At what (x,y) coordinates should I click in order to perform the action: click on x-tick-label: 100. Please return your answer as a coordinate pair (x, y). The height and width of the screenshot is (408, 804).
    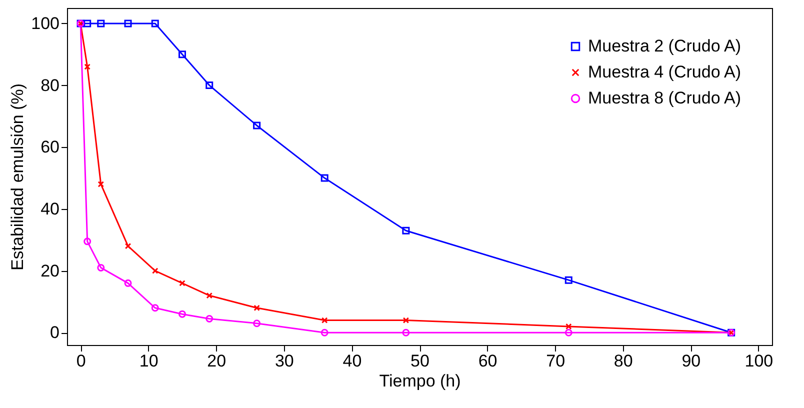
    Looking at the image, I should click on (759, 361).